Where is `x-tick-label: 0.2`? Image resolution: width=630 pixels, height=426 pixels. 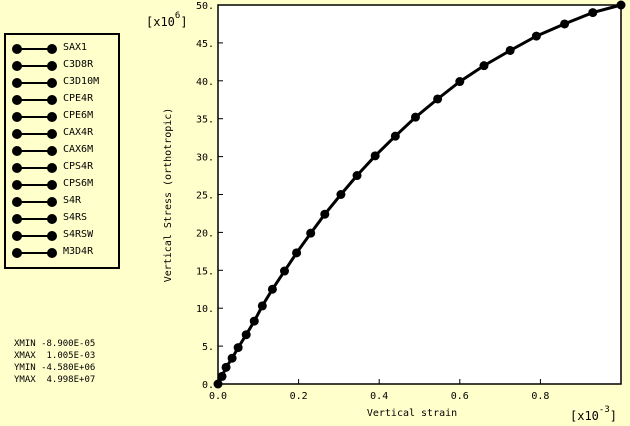
x-tick-label: 0.2 is located at coordinates (299, 396).